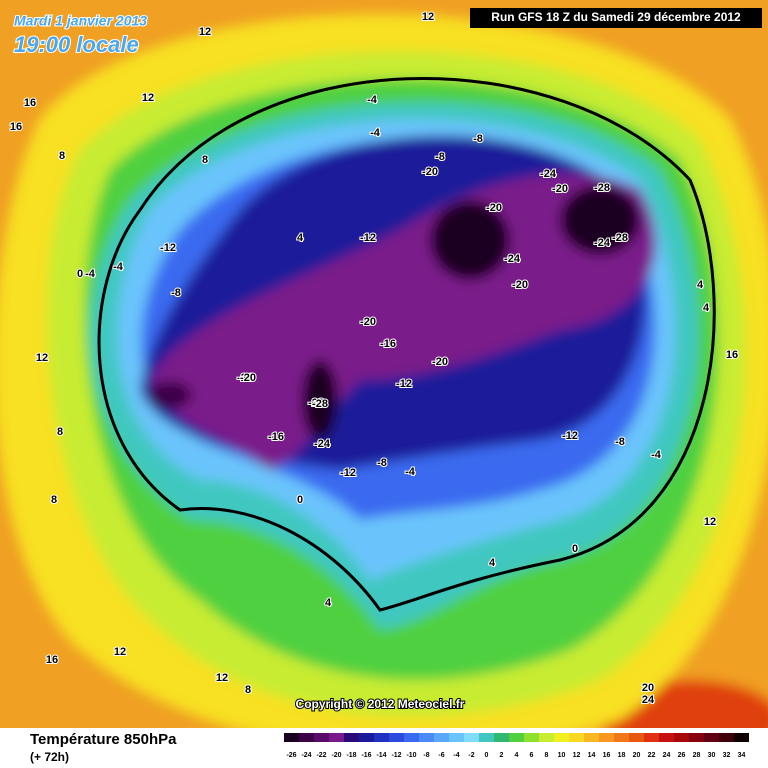 This screenshot has height=768, width=768. I want to click on legend-label: -12, so click(396, 755).